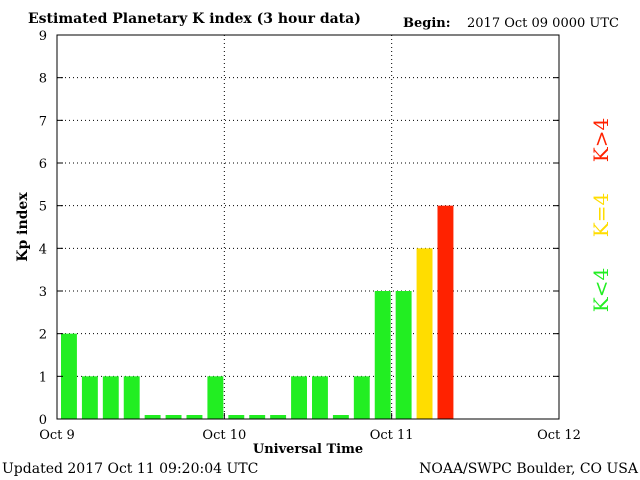 Image resolution: width=640 pixels, height=480 pixels. I want to click on x-tick-label: Oct 11, so click(392, 435).